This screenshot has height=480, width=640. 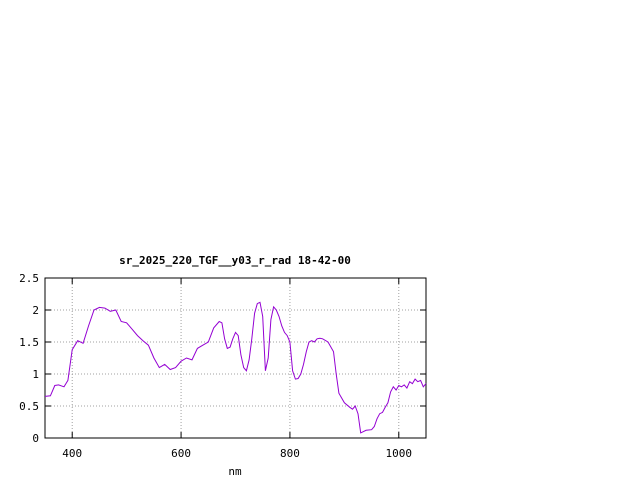 I want to click on chart-title: sr_2025_220_TGF__y03_r_rad 18-42-00, so click(x=235, y=260).